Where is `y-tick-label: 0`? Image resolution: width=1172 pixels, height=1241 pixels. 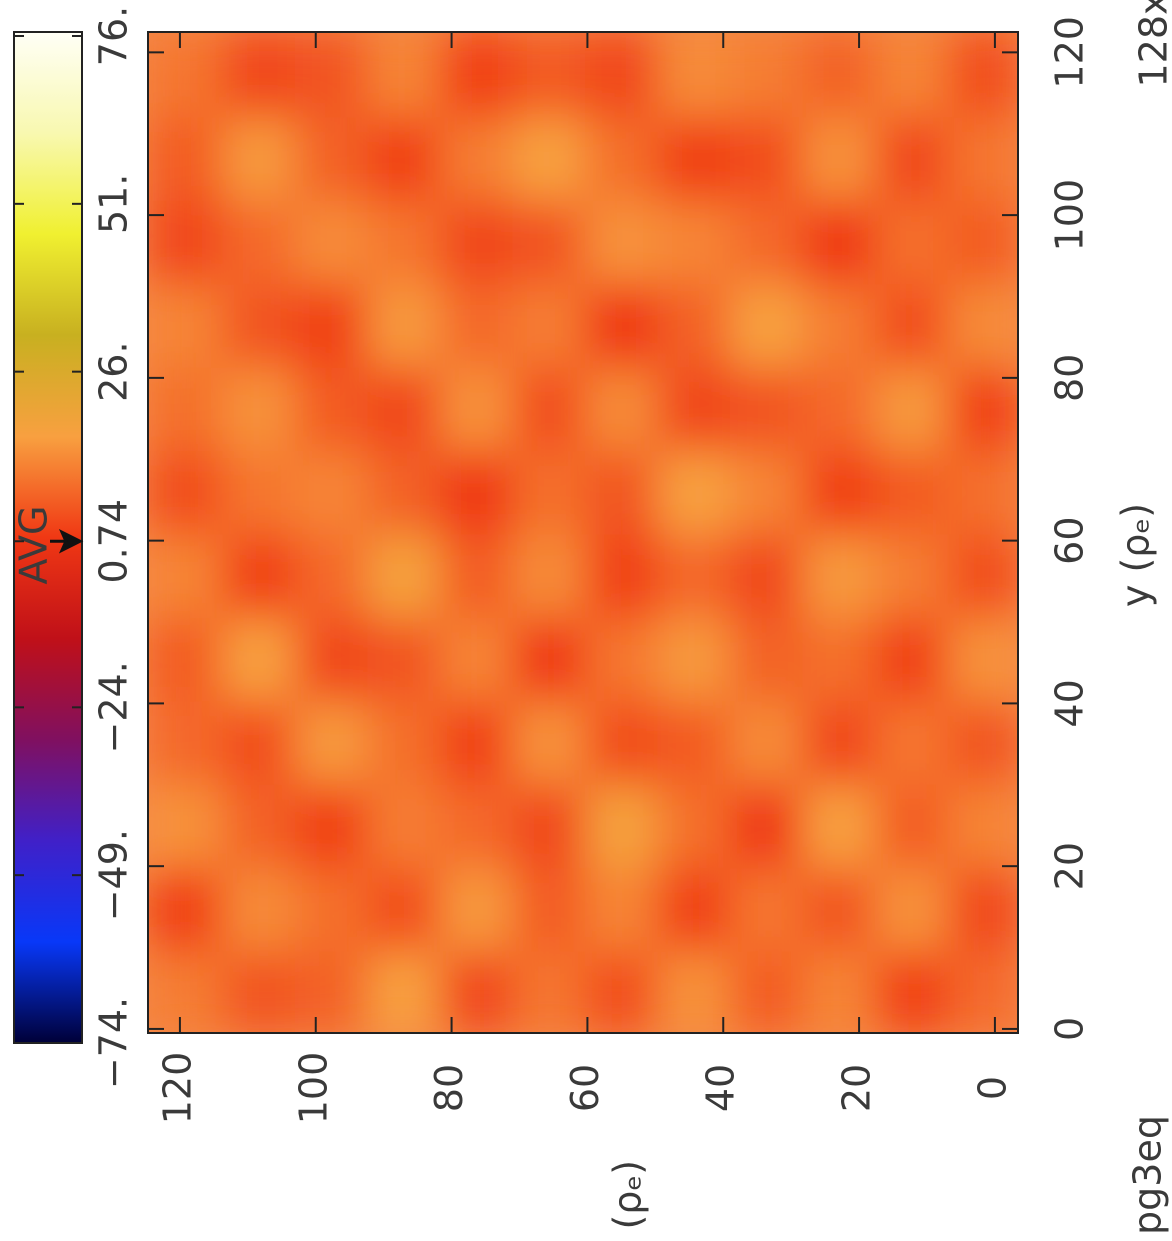
y-tick-label: 0 is located at coordinates (1070, 1029).